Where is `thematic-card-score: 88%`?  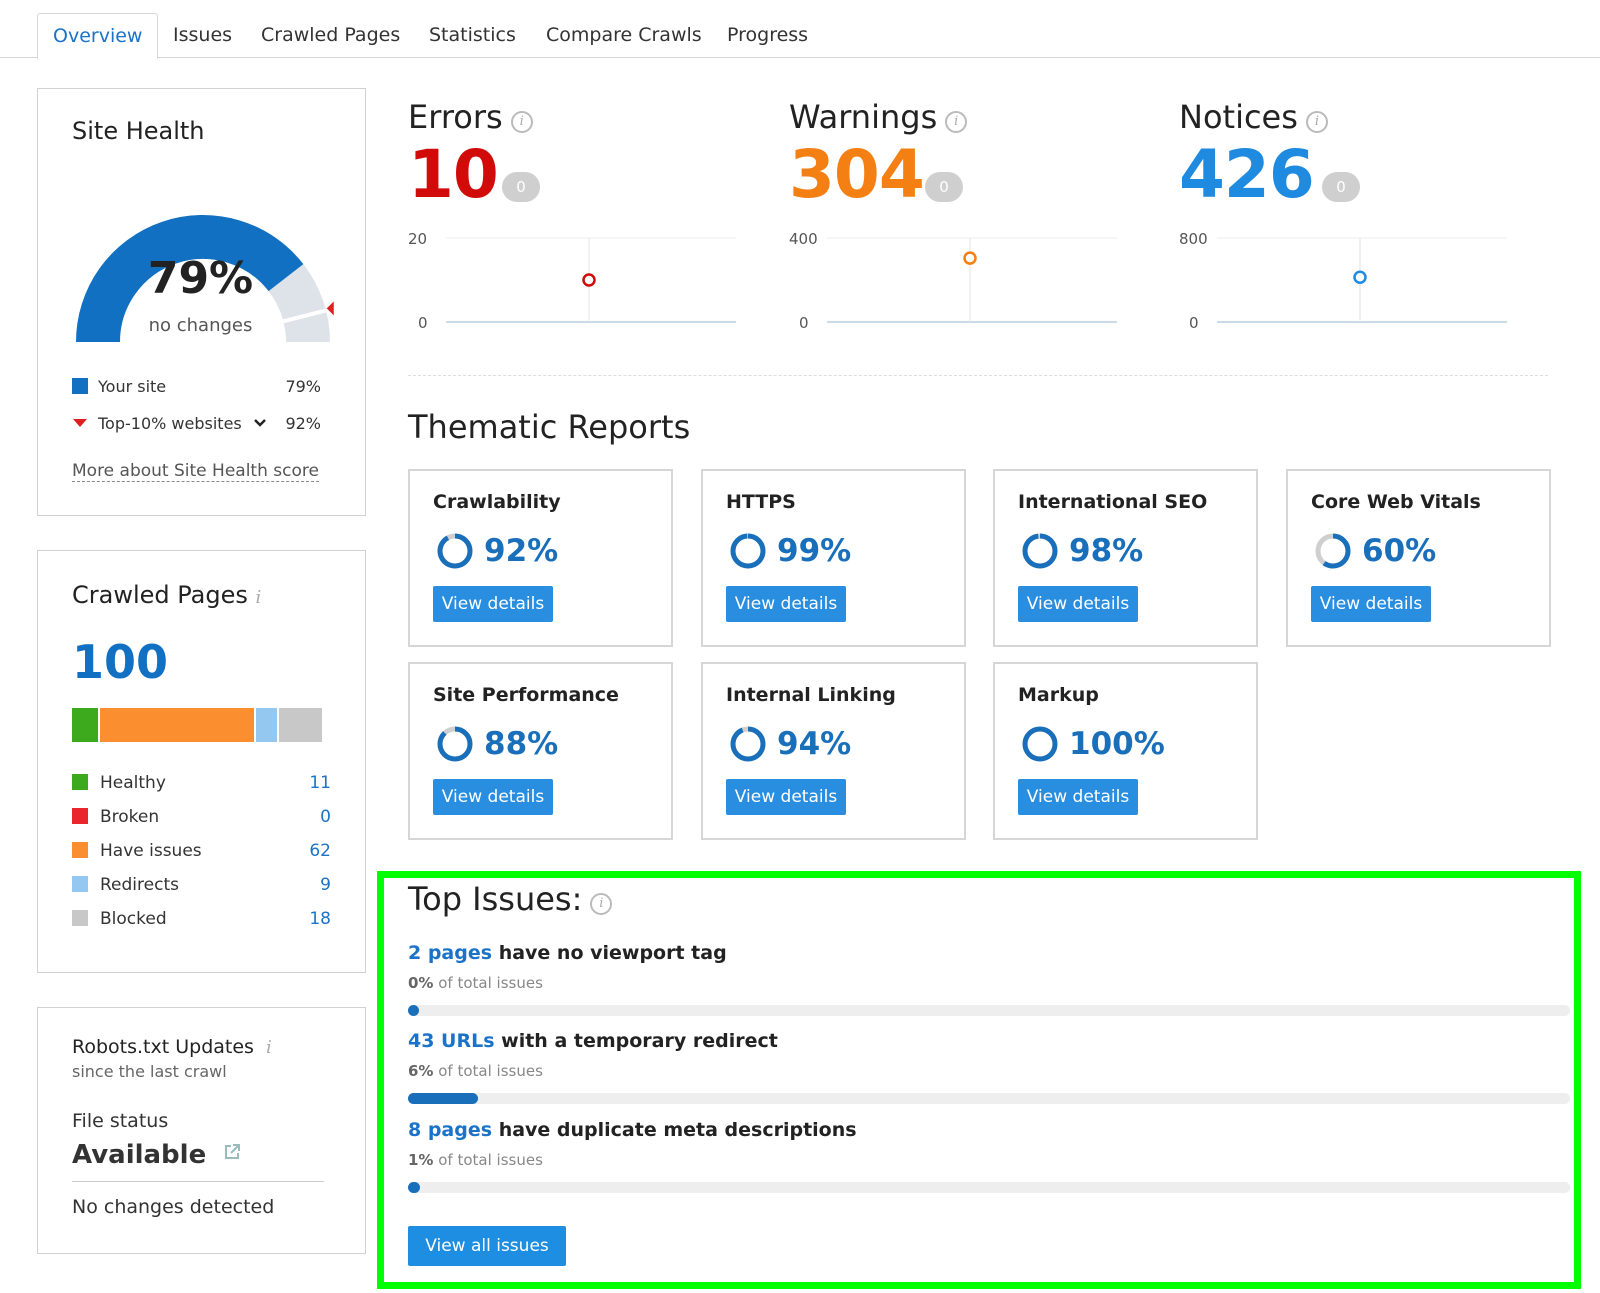
thematic-card-score: 88% is located at coordinates (521, 744).